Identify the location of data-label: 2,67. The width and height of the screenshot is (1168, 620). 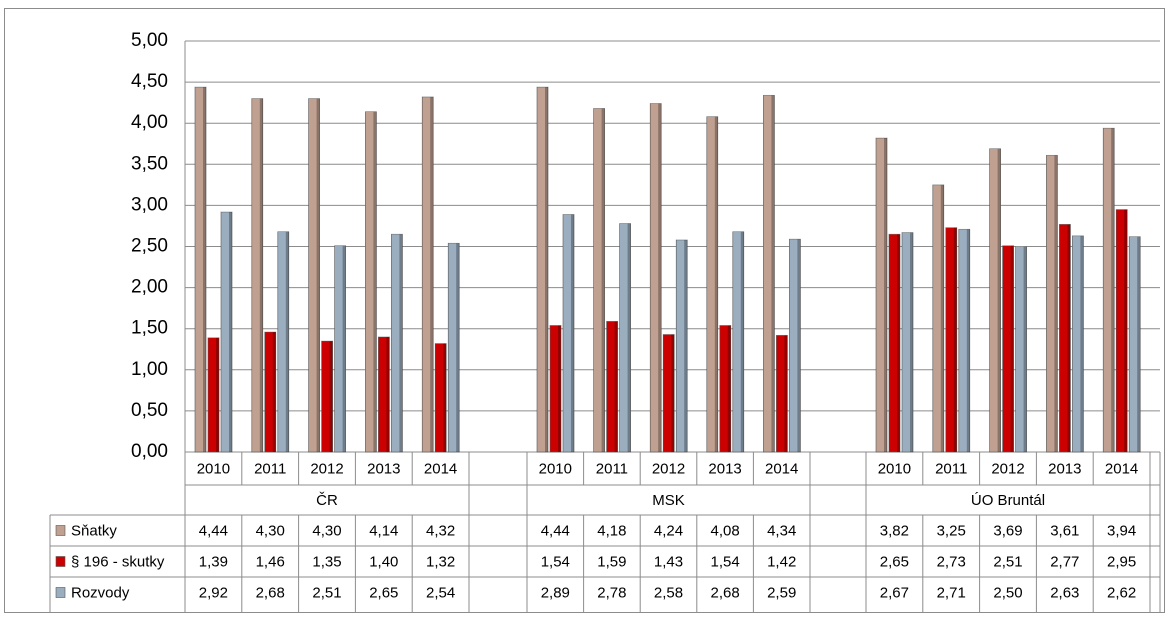
(894, 592).